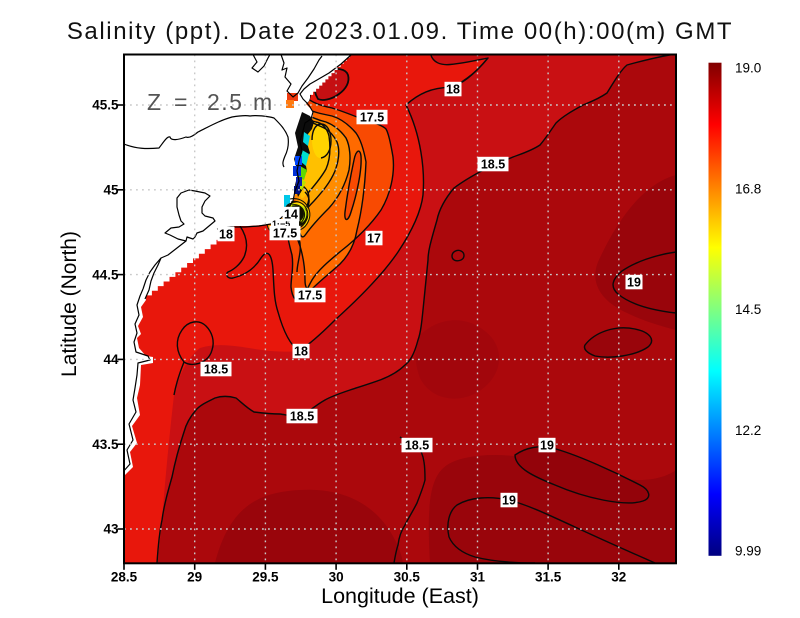 The width and height of the screenshot is (800, 618). I want to click on svg-text: 29, so click(194, 577).